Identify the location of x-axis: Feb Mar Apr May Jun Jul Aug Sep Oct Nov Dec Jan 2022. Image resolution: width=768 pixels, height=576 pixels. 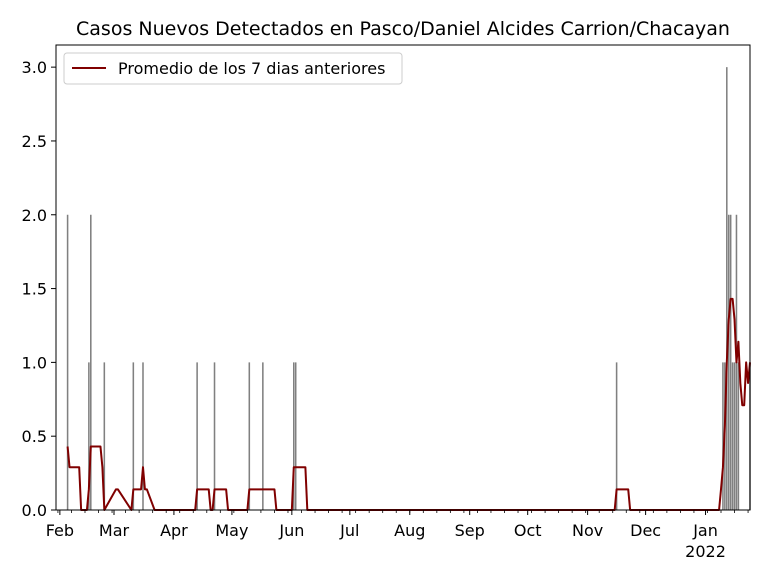
(397, 535).